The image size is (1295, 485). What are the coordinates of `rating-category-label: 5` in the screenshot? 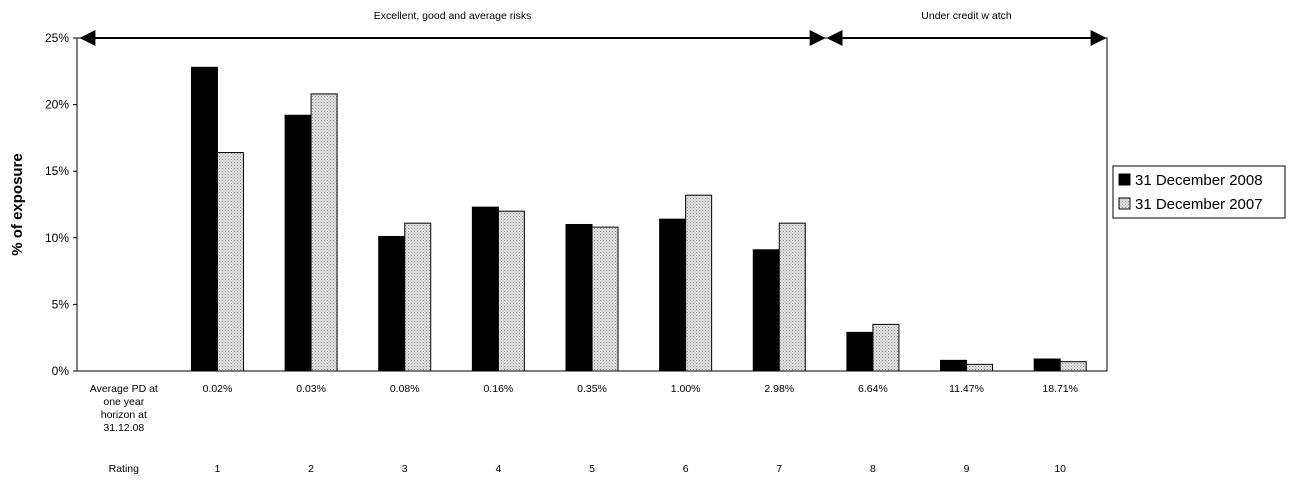 It's located at (592, 469).